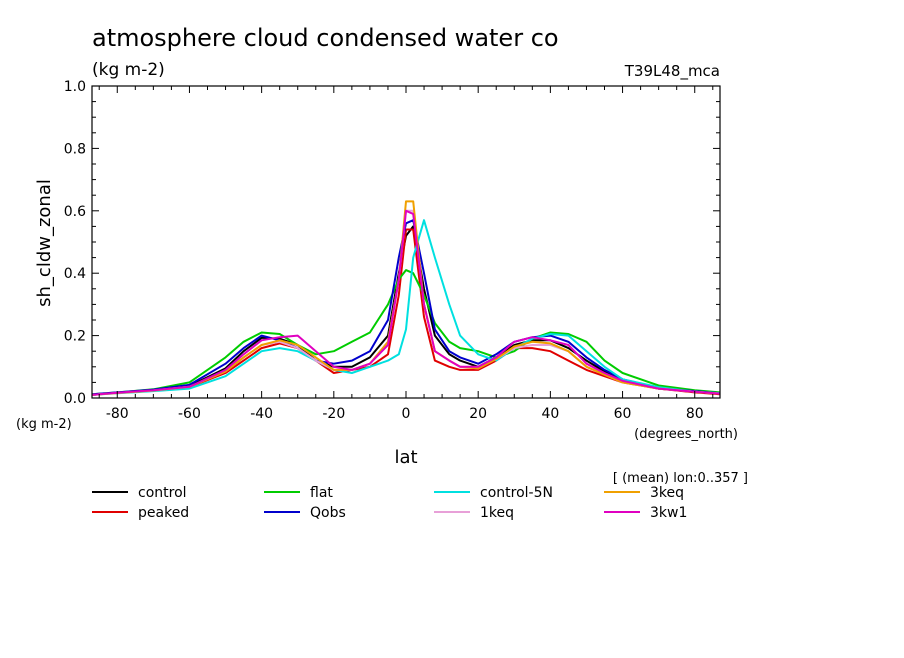 The image size is (904, 658). I want to click on legend-item: 3keq, so click(644, 493).